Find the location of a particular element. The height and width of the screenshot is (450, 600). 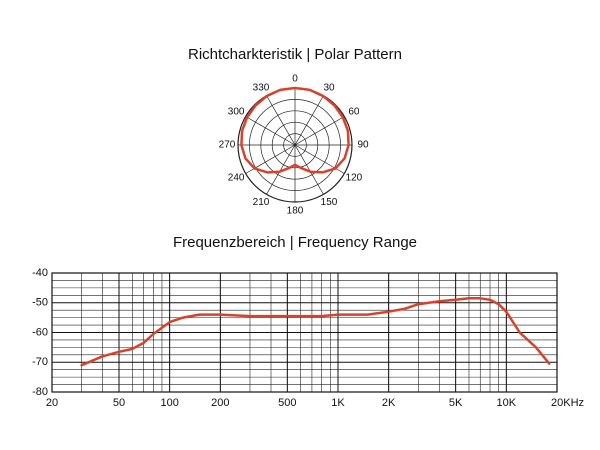

y-tick-label: -50 is located at coordinates (40, 303).